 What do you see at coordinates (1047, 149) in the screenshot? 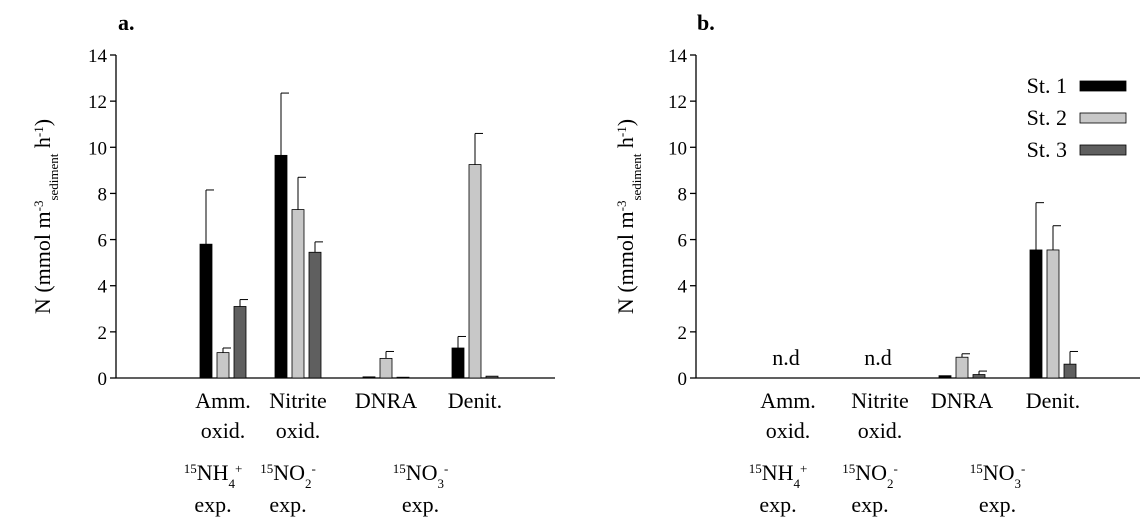
I see `legend-label: St. 3` at bounding box center [1047, 149].